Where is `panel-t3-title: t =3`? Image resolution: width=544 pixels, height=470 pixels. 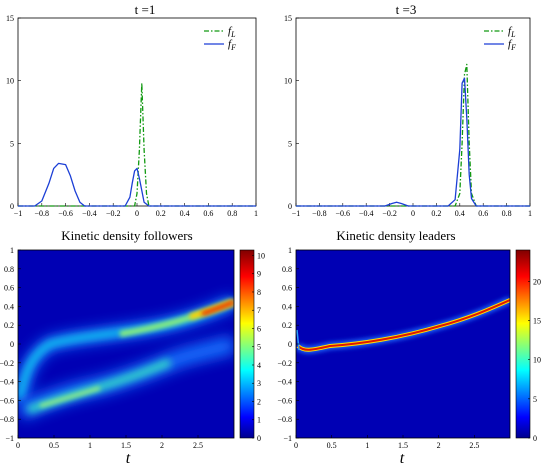
panel-t3-title: t =3 is located at coordinates (406, 9).